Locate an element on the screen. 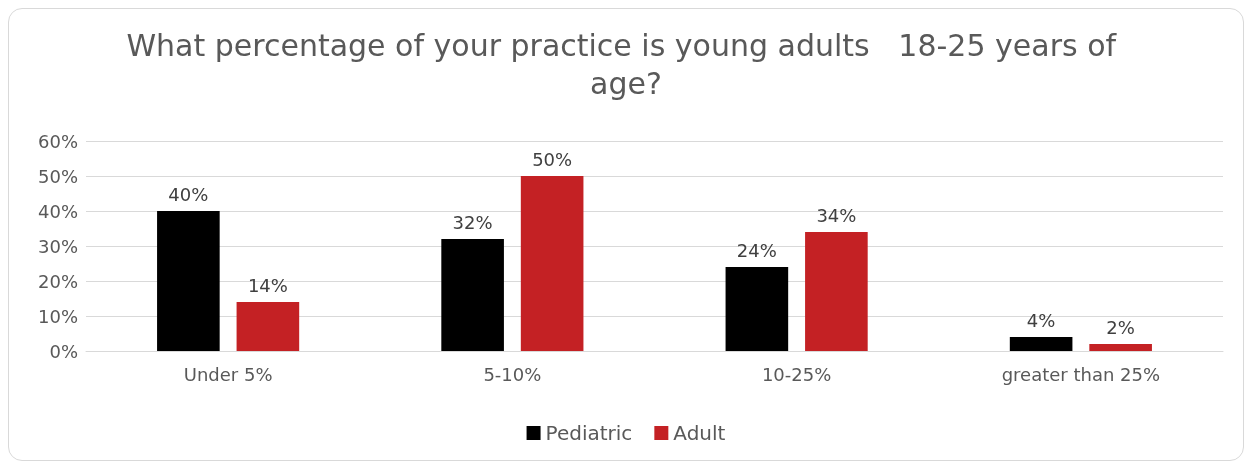 Image resolution: width=1252 pixels, height=469 pixels. x-tick-label: 10-25% is located at coordinates (796, 374).